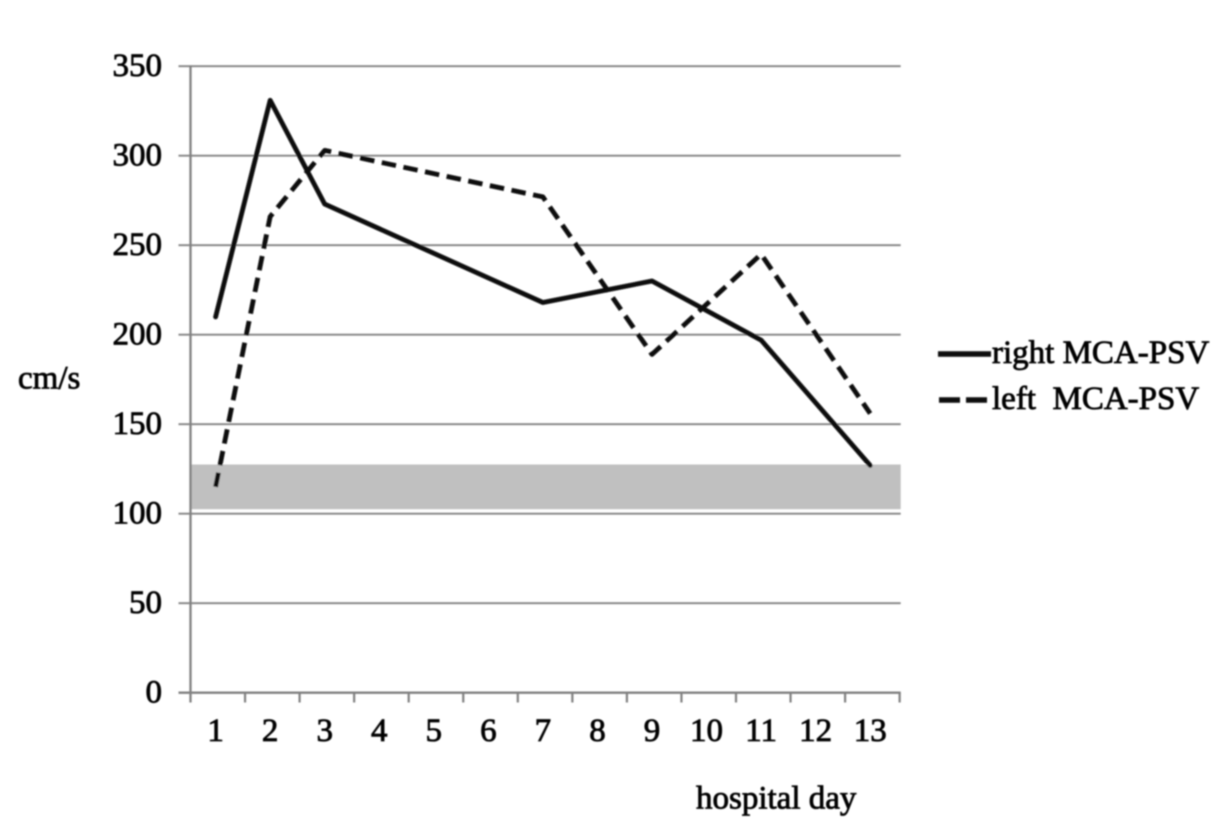  What do you see at coordinates (145, 603) in the screenshot?
I see `svg-text: 50` at bounding box center [145, 603].